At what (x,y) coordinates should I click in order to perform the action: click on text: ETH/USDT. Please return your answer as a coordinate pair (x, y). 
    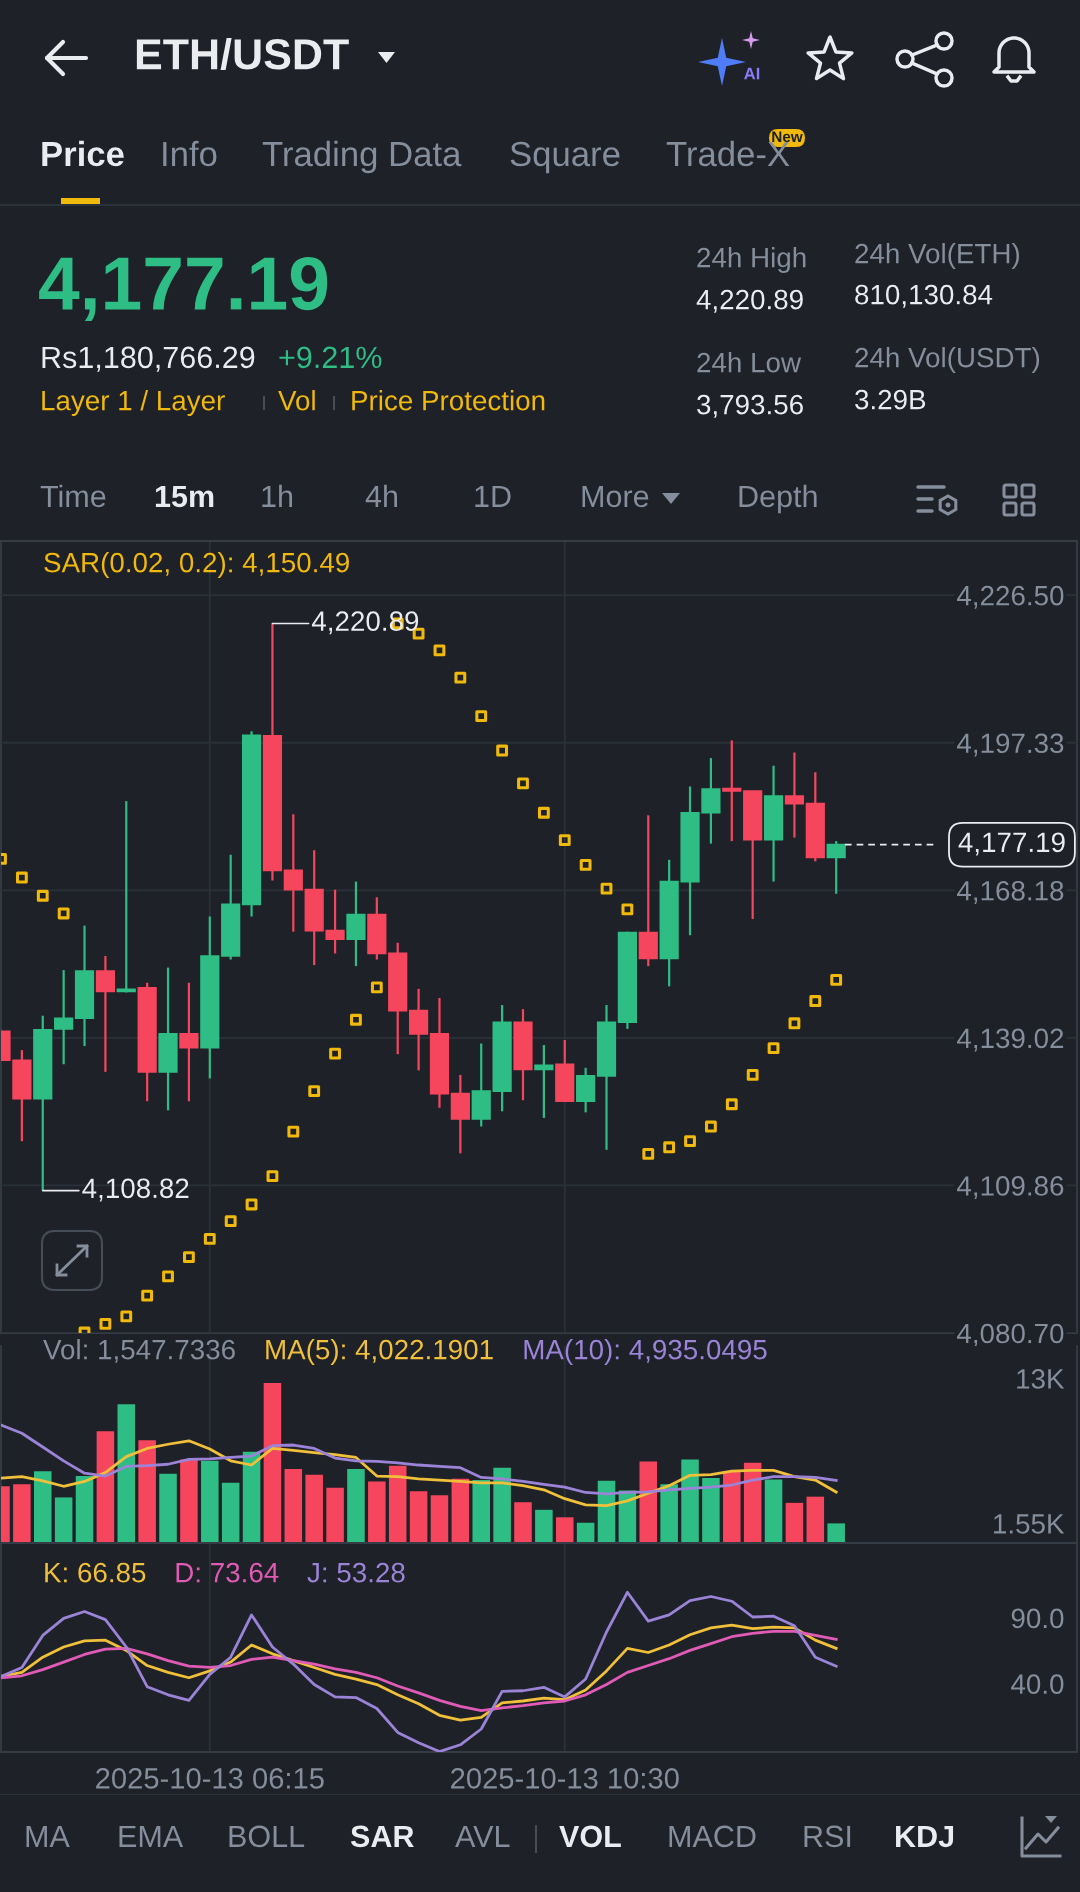
    Looking at the image, I should click on (242, 53).